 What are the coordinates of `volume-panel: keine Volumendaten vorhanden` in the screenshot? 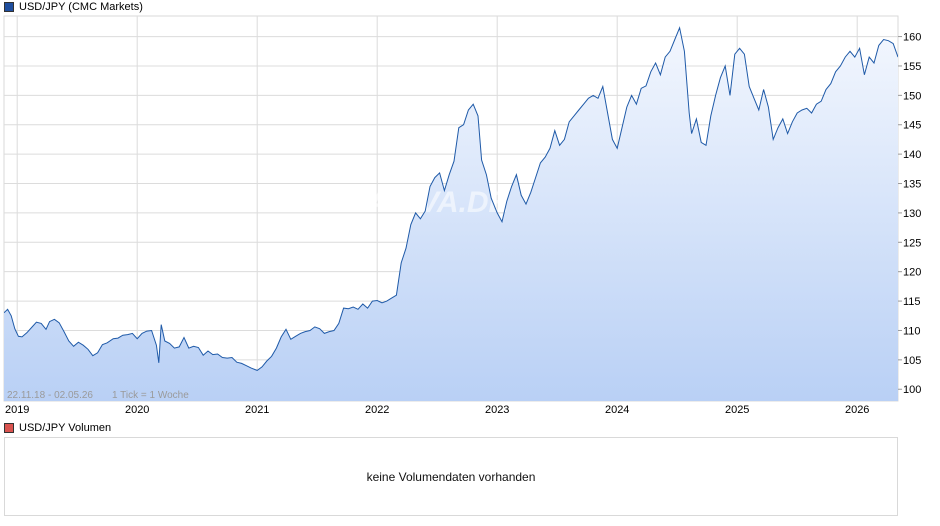 It's located at (451, 476).